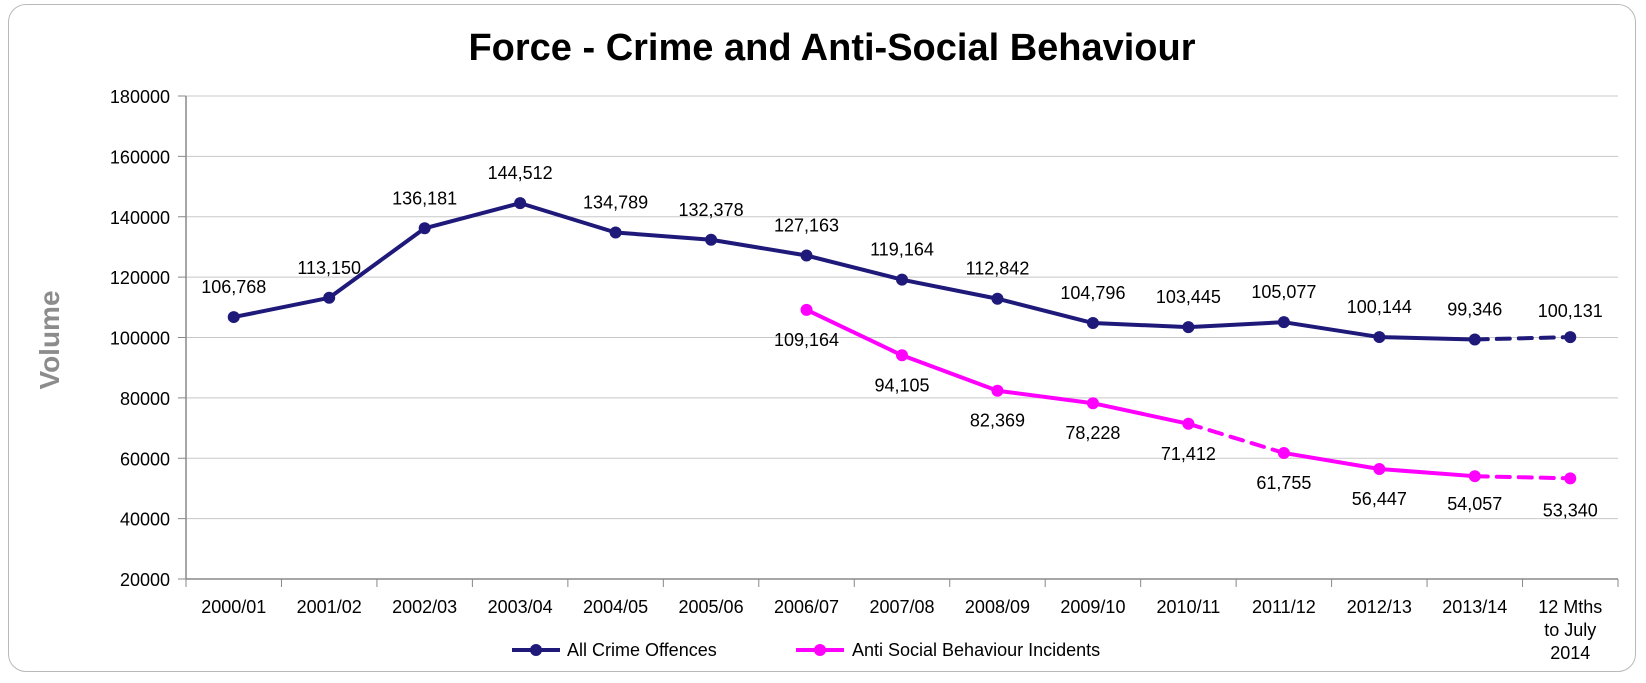 The width and height of the screenshot is (1646, 683). I want to click on y-tick-label: 20000, so click(145, 580).